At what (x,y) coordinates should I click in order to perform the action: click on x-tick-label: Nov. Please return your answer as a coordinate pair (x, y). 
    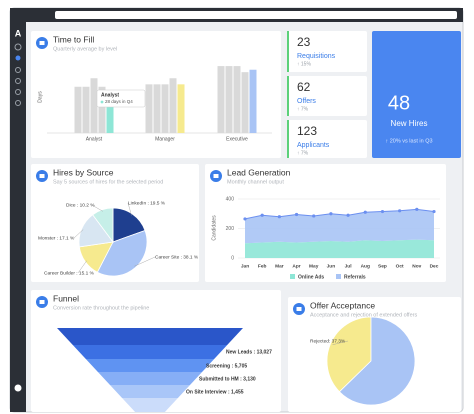
    Looking at the image, I should click on (416, 266).